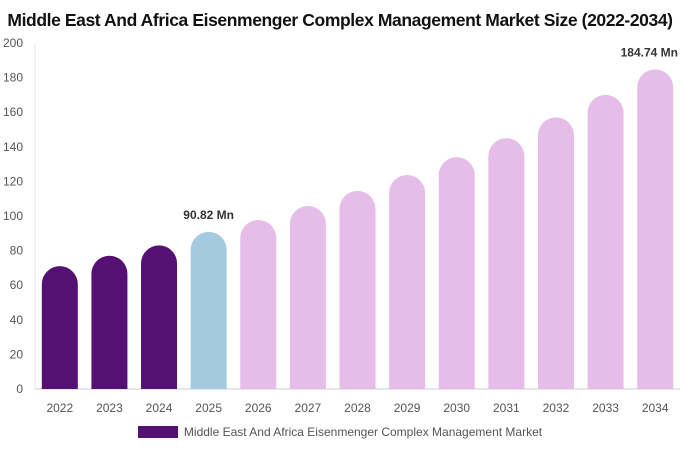 This screenshot has width=680, height=450. What do you see at coordinates (357, 289) in the screenshot?
I see `bar-2028` at bounding box center [357, 289].